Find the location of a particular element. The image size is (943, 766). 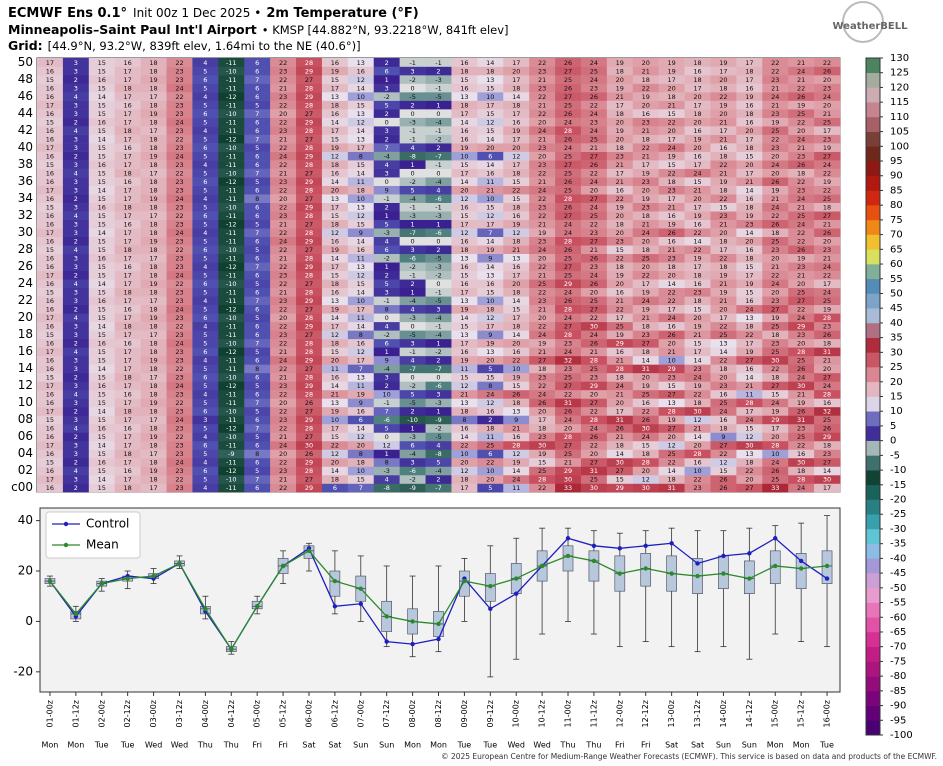

cell-value: -12 is located at coordinates (231, 429).